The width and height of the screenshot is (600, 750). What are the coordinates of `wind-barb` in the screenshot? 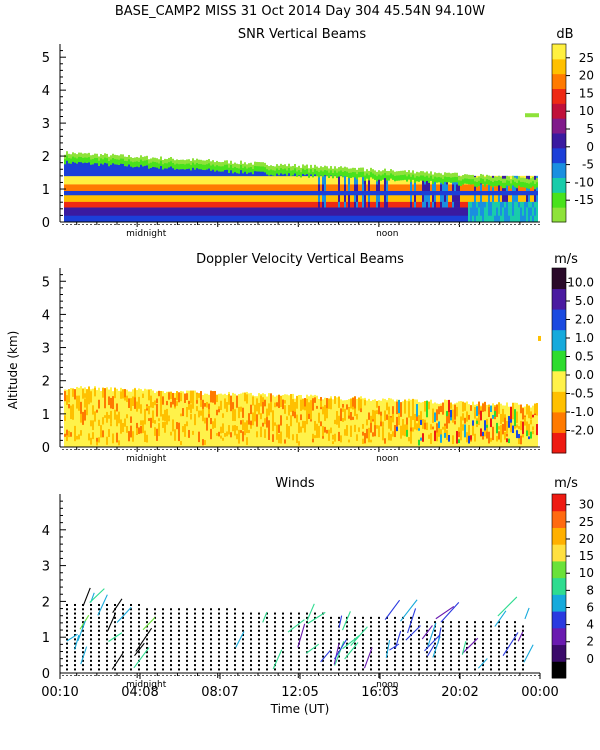 It's located at (81, 630).